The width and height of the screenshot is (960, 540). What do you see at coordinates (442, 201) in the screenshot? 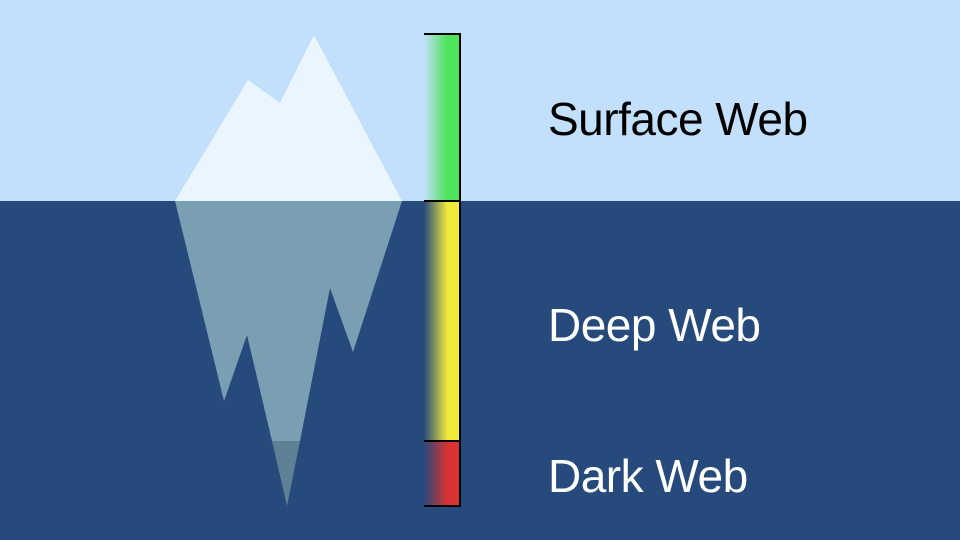
I see `tick-surface-deep` at bounding box center [442, 201].